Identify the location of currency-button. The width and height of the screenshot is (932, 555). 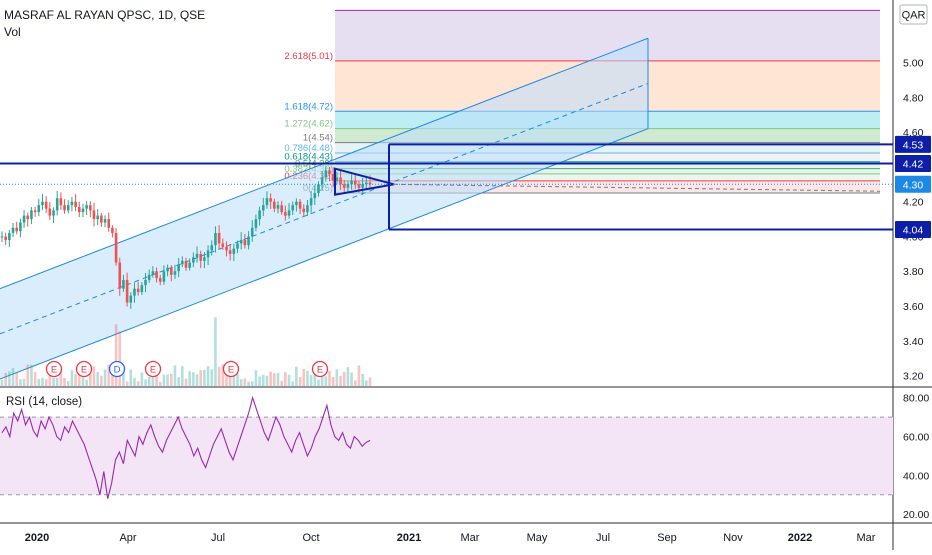
(913, 14).